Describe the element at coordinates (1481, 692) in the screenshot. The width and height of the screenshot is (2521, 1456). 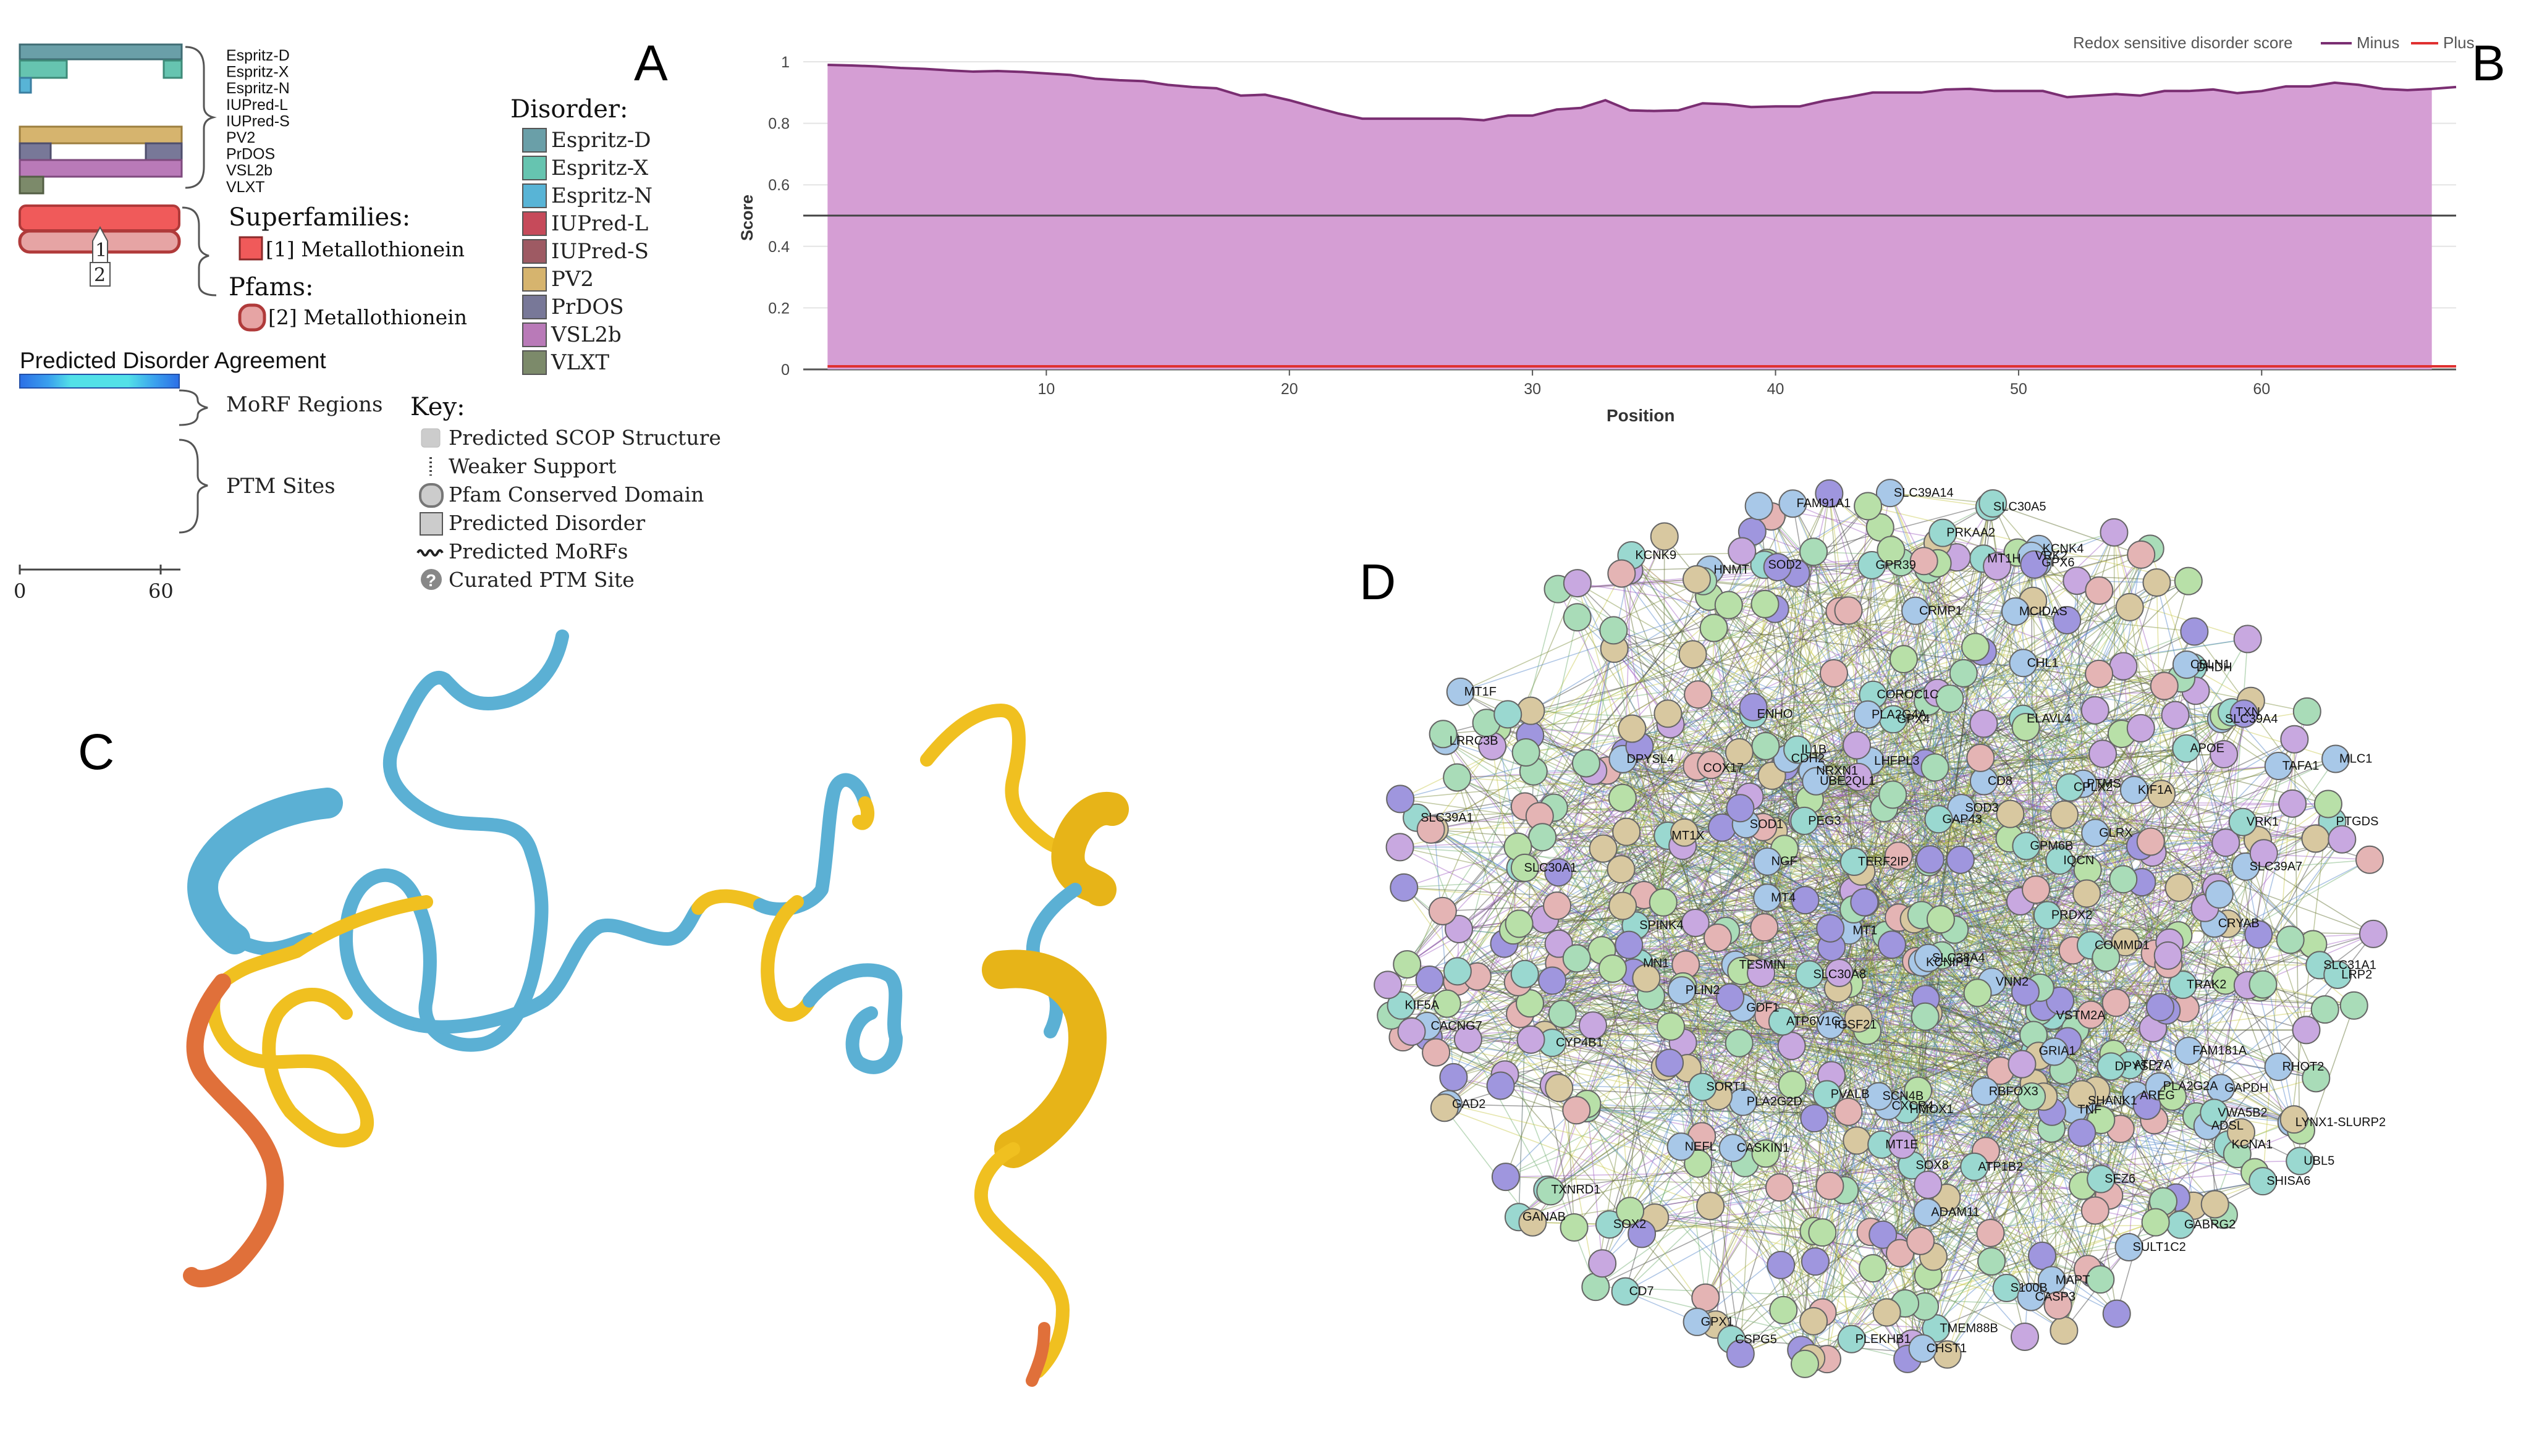
I see `node-label-mt1f: MT1F` at that location.